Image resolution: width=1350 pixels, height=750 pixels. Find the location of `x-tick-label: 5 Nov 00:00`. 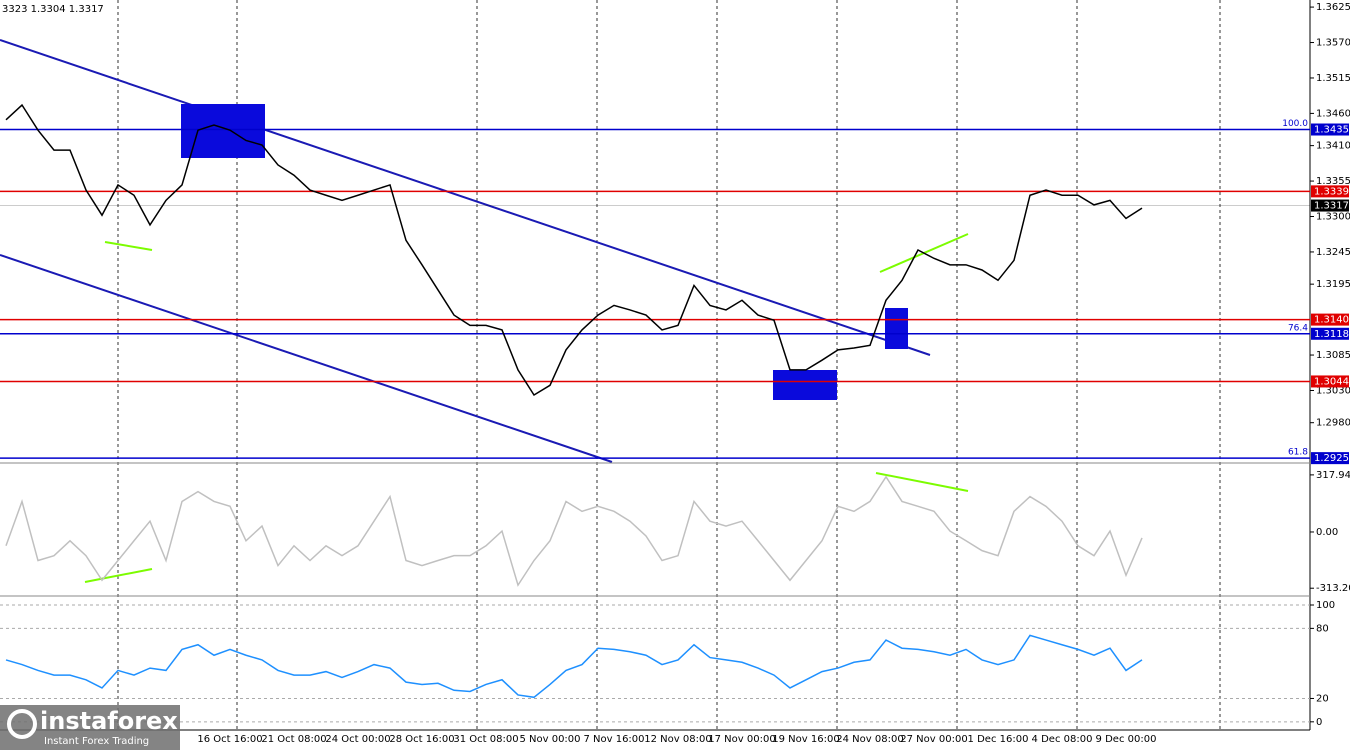

x-tick-label: 5 Nov 00:00 is located at coordinates (549, 739).